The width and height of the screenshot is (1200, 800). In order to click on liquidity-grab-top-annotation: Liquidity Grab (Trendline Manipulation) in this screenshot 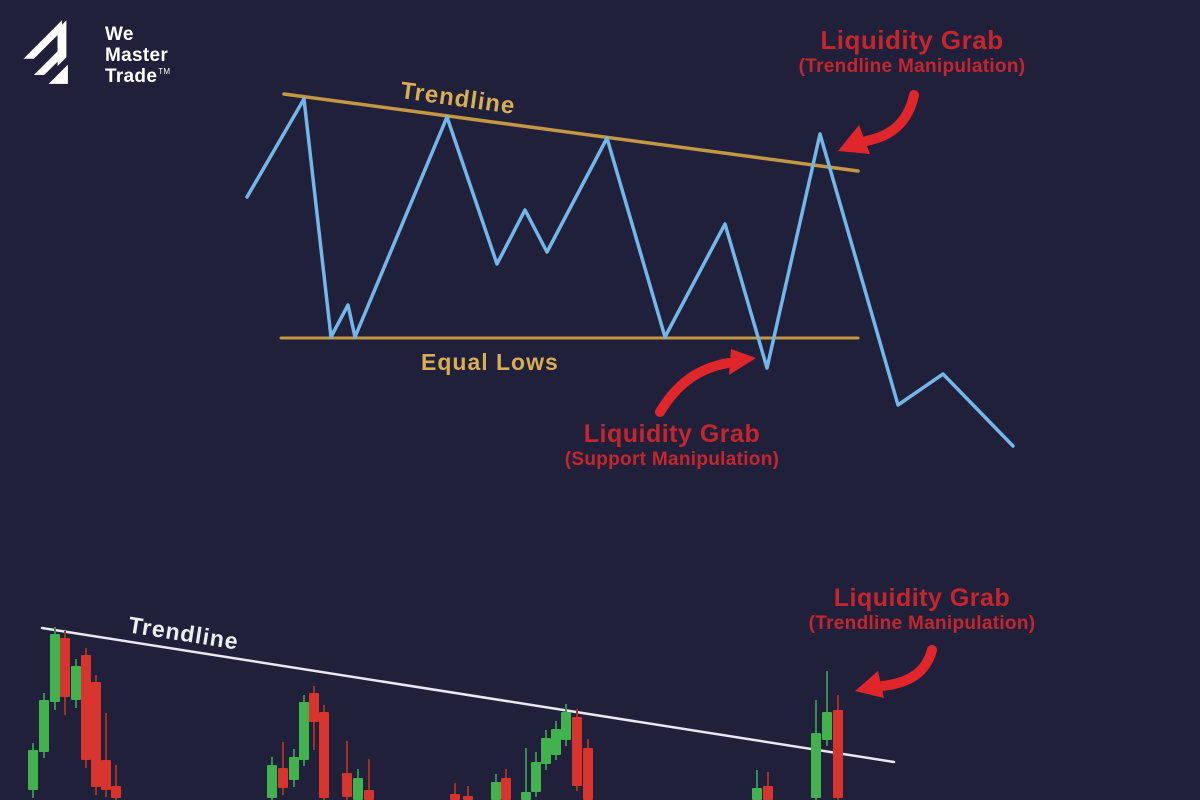, I will do `click(912, 52)`.